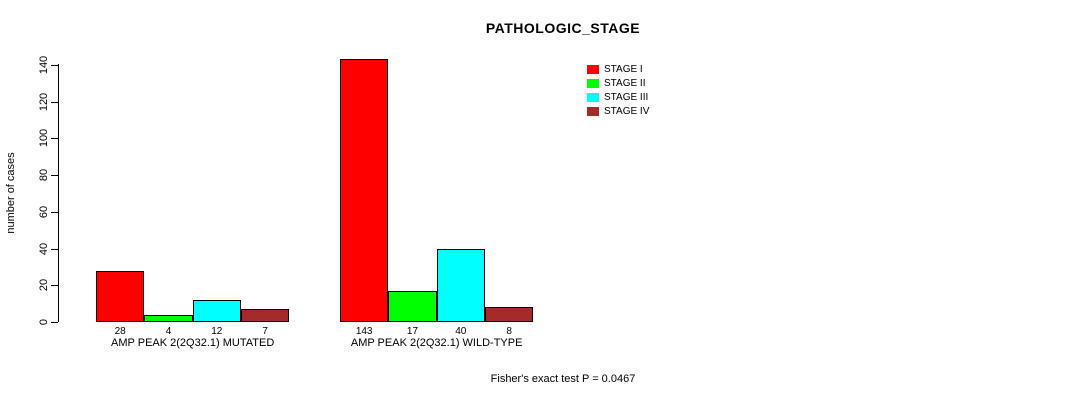 The height and width of the screenshot is (400, 1090). Describe the element at coordinates (626, 97) in the screenshot. I see `legend-label: STAGE III` at that location.